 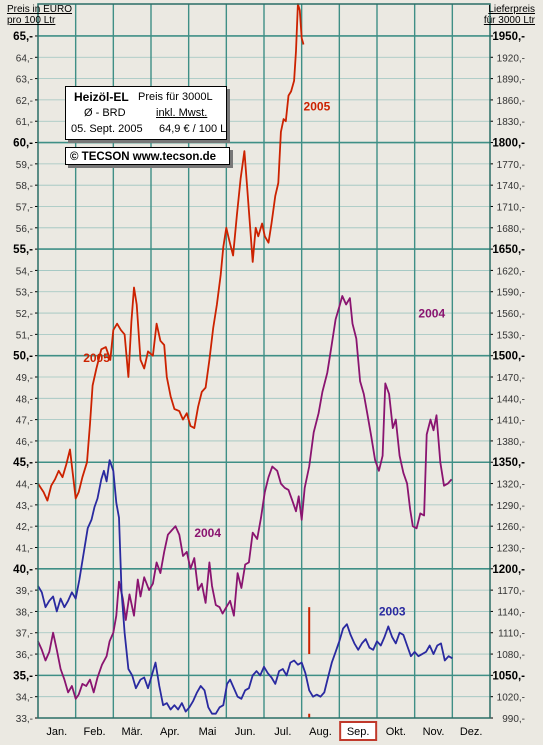 I want to click on left-tick-label: 54,-, so click(x=24, y=271).